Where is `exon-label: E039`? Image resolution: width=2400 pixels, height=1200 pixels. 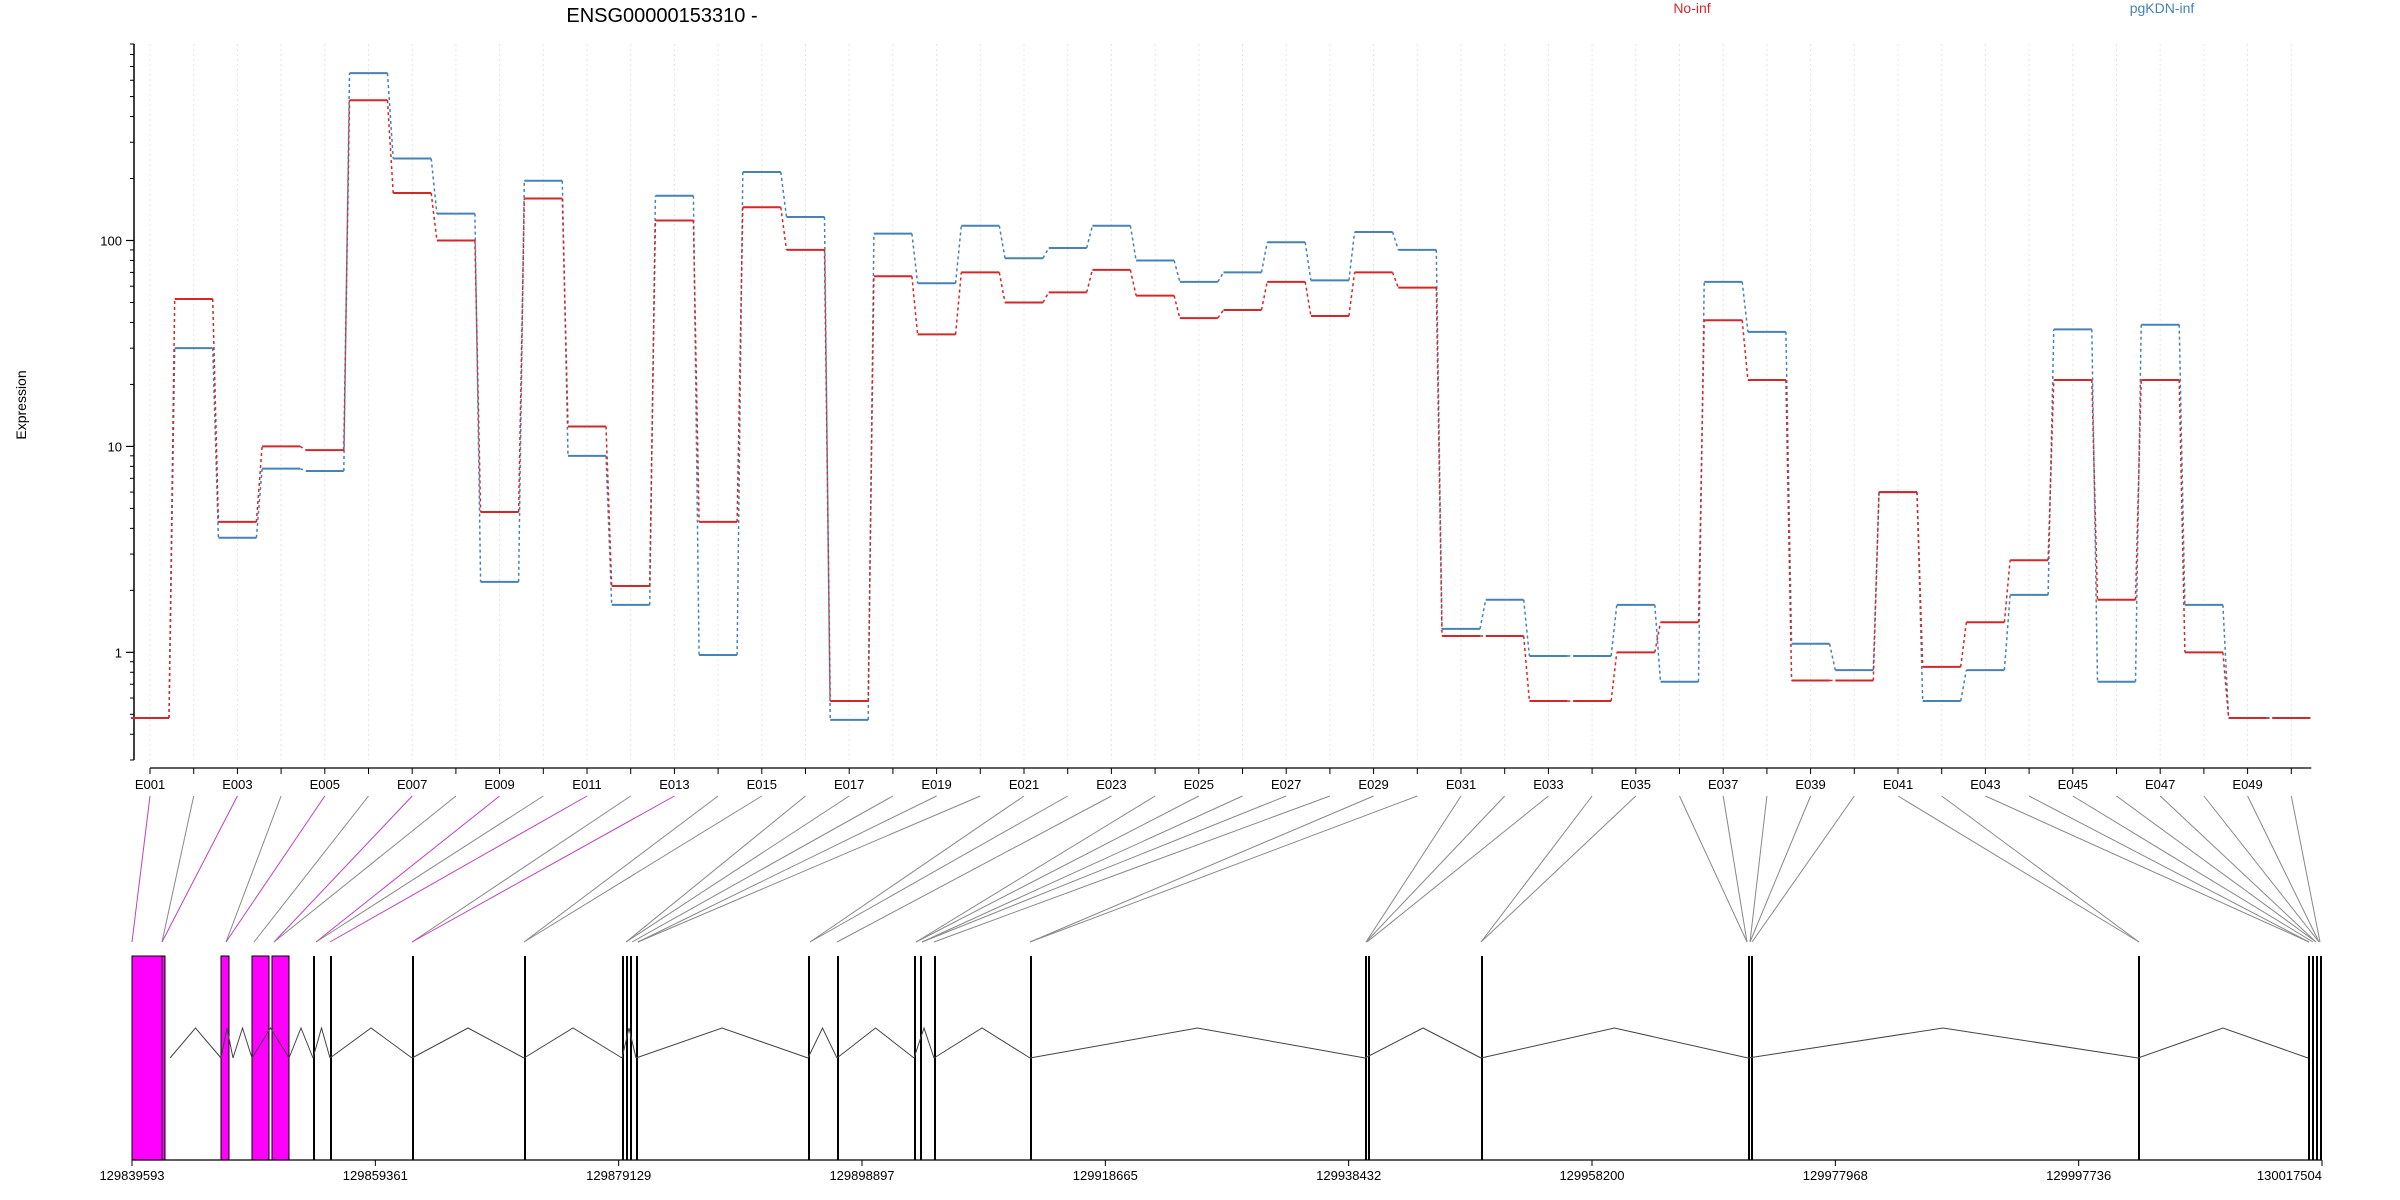 exon-label: E039 is located at coordinates (1810, 784).